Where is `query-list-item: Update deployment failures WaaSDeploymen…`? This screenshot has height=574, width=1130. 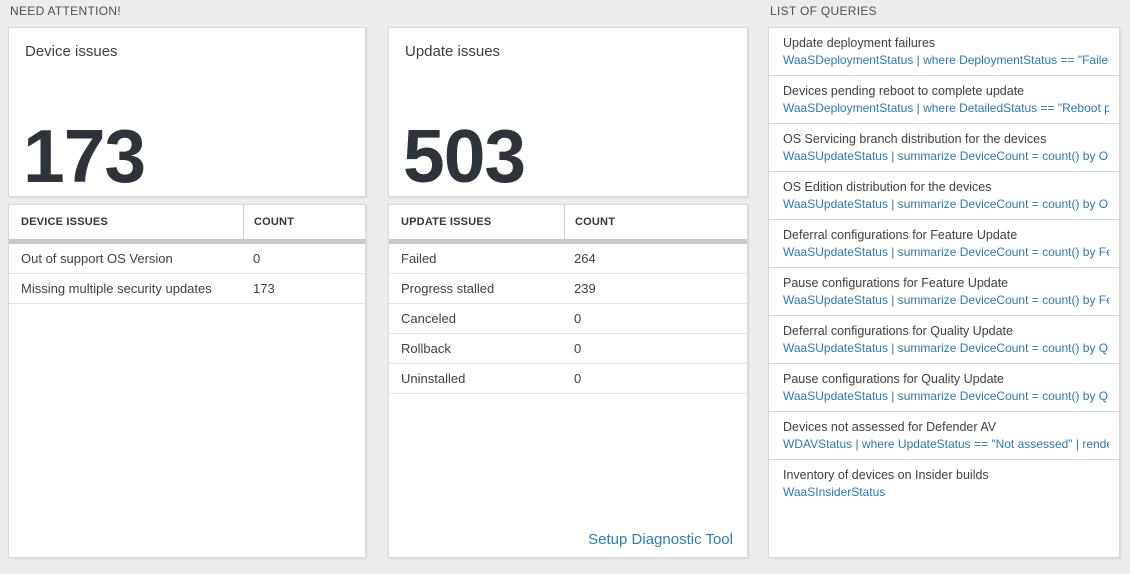
query-list-item: Update deployment failures WaaSDeploymen… is located at coordinates (944, 52).